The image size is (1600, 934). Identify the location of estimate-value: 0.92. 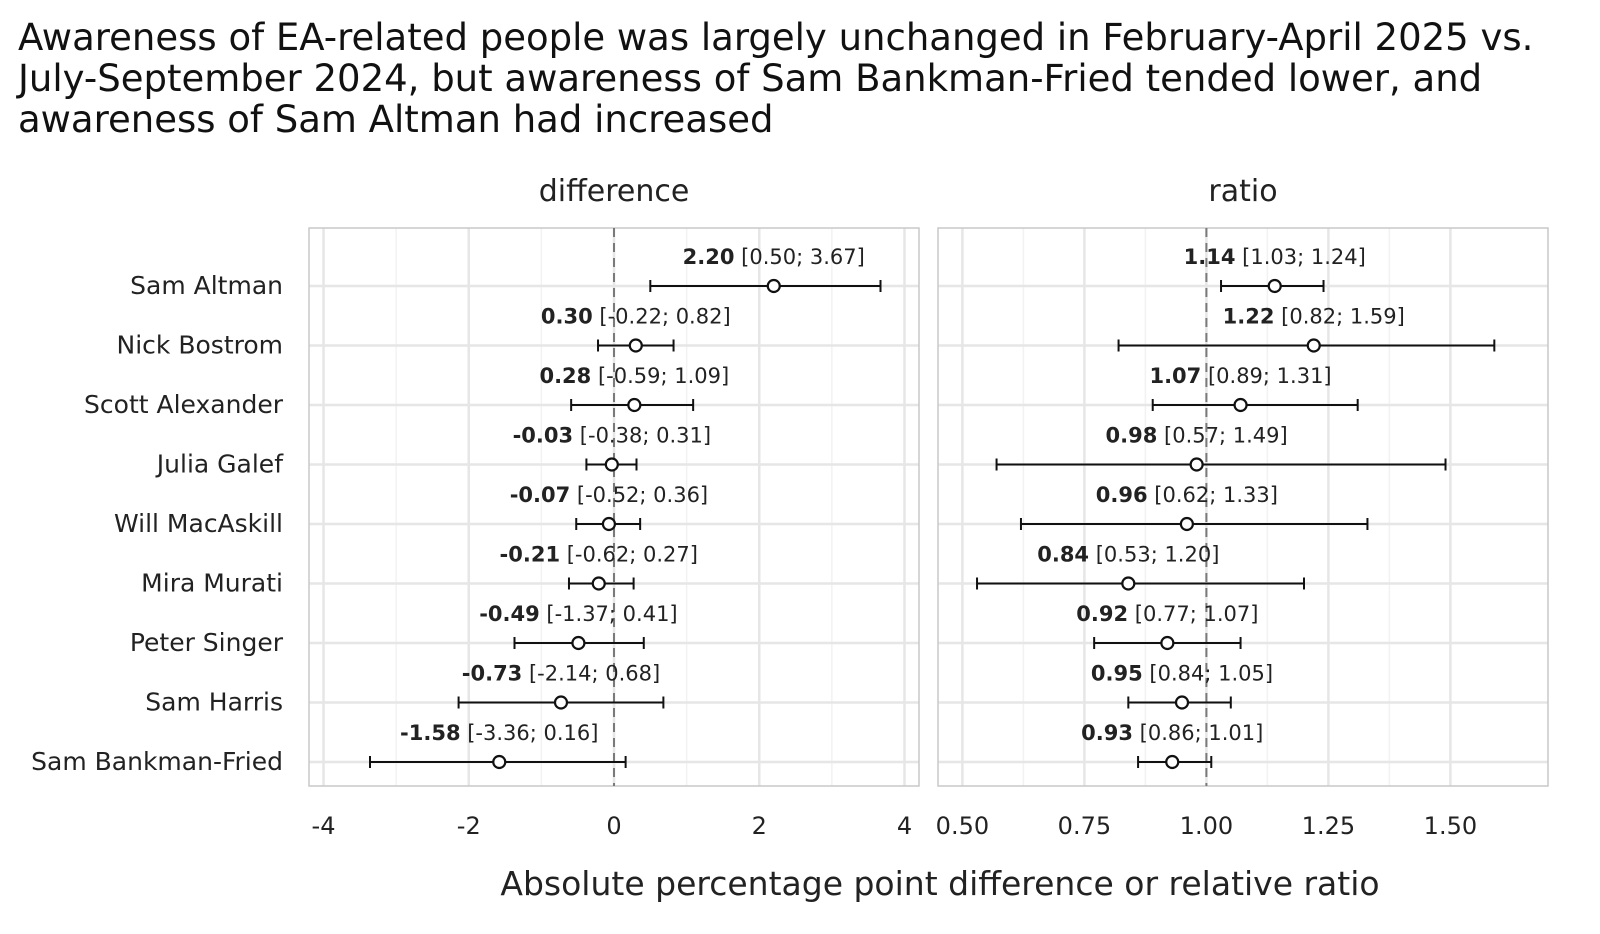
(1102, 614).